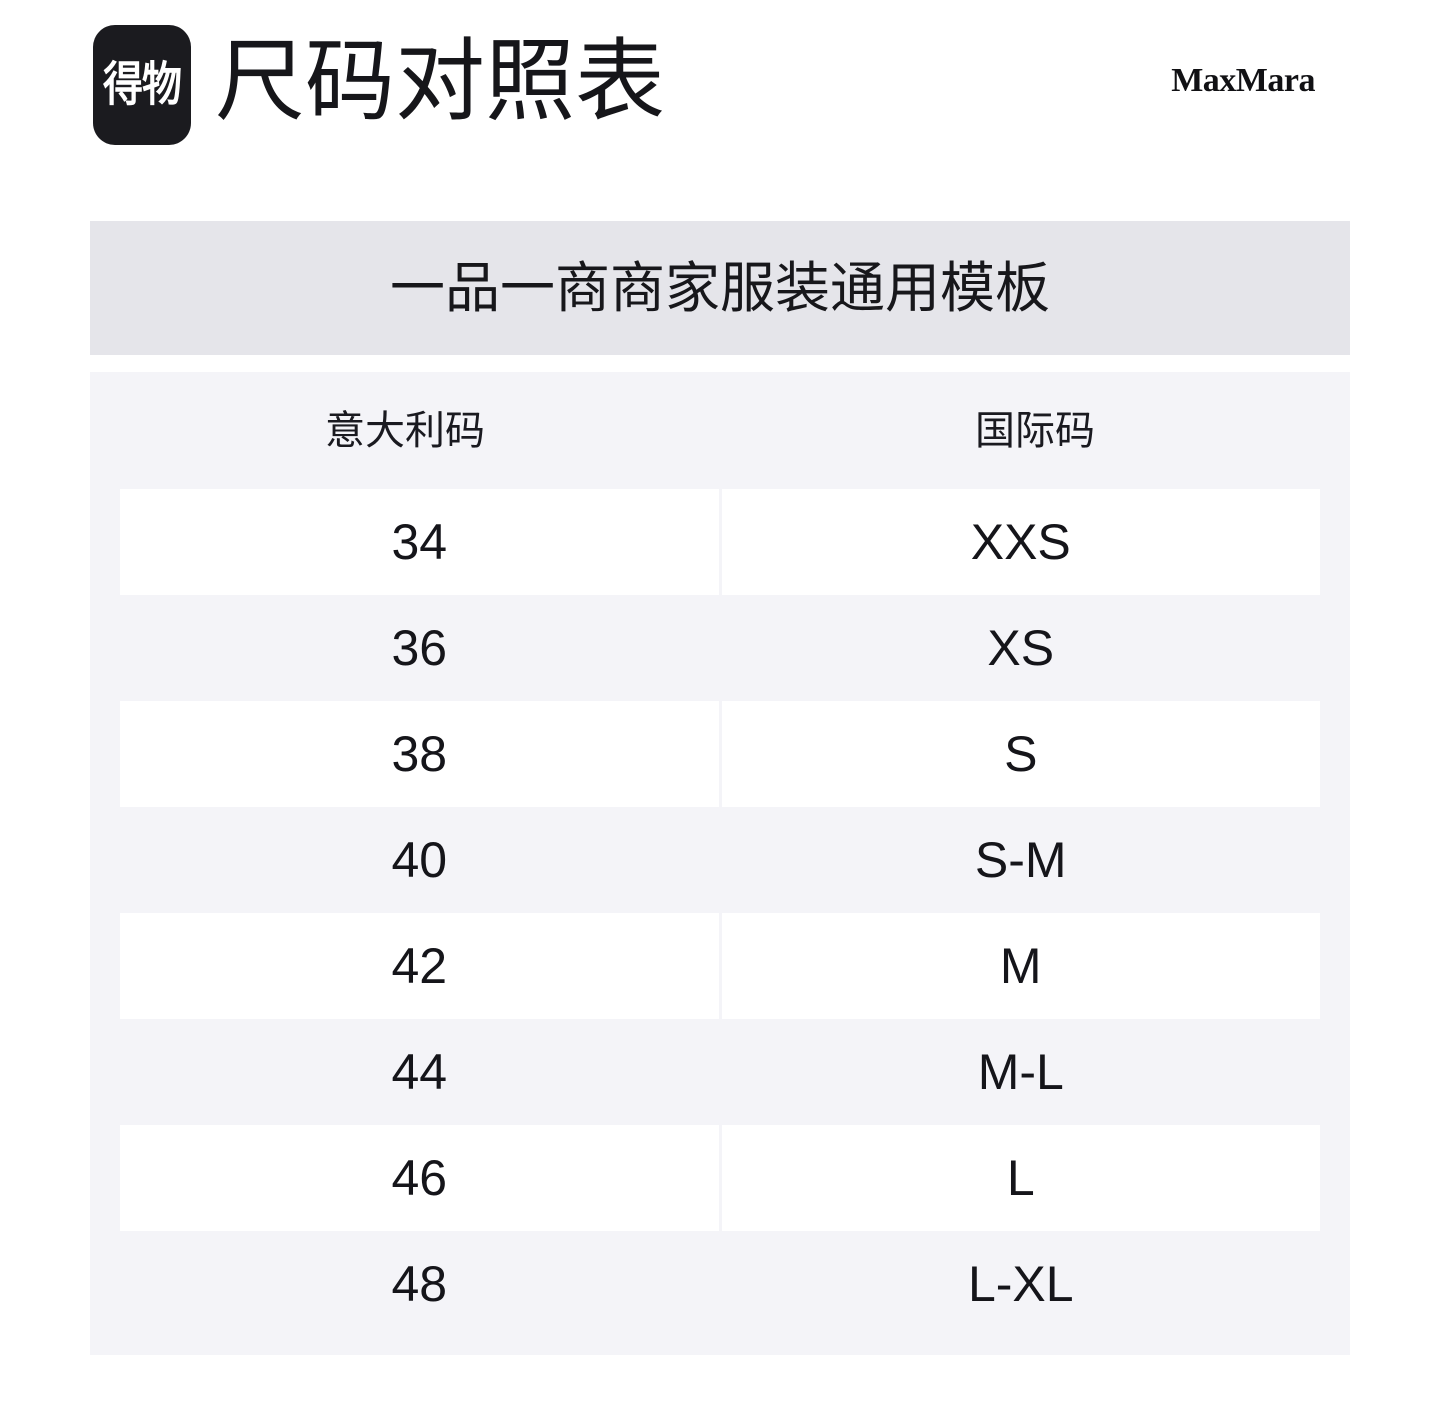 This screenshot has width=1440, height=1410. Describe the element at coordinates (1020, 542) in the screenshot. I see `cell-international-size: XXS` at that location.